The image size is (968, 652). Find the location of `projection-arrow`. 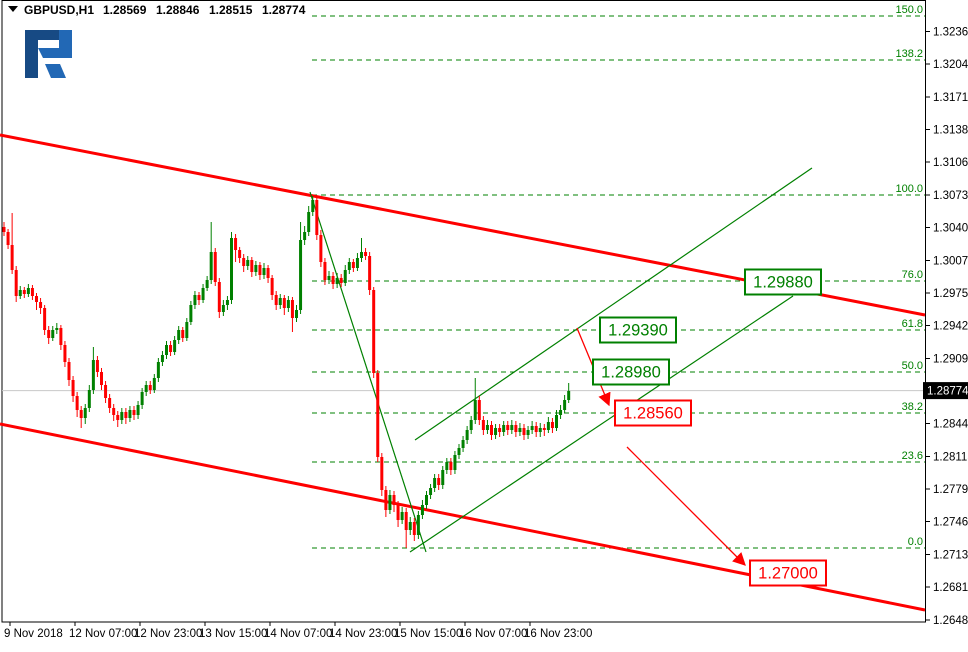

projection-arrow is located at coordinates (686, 506).